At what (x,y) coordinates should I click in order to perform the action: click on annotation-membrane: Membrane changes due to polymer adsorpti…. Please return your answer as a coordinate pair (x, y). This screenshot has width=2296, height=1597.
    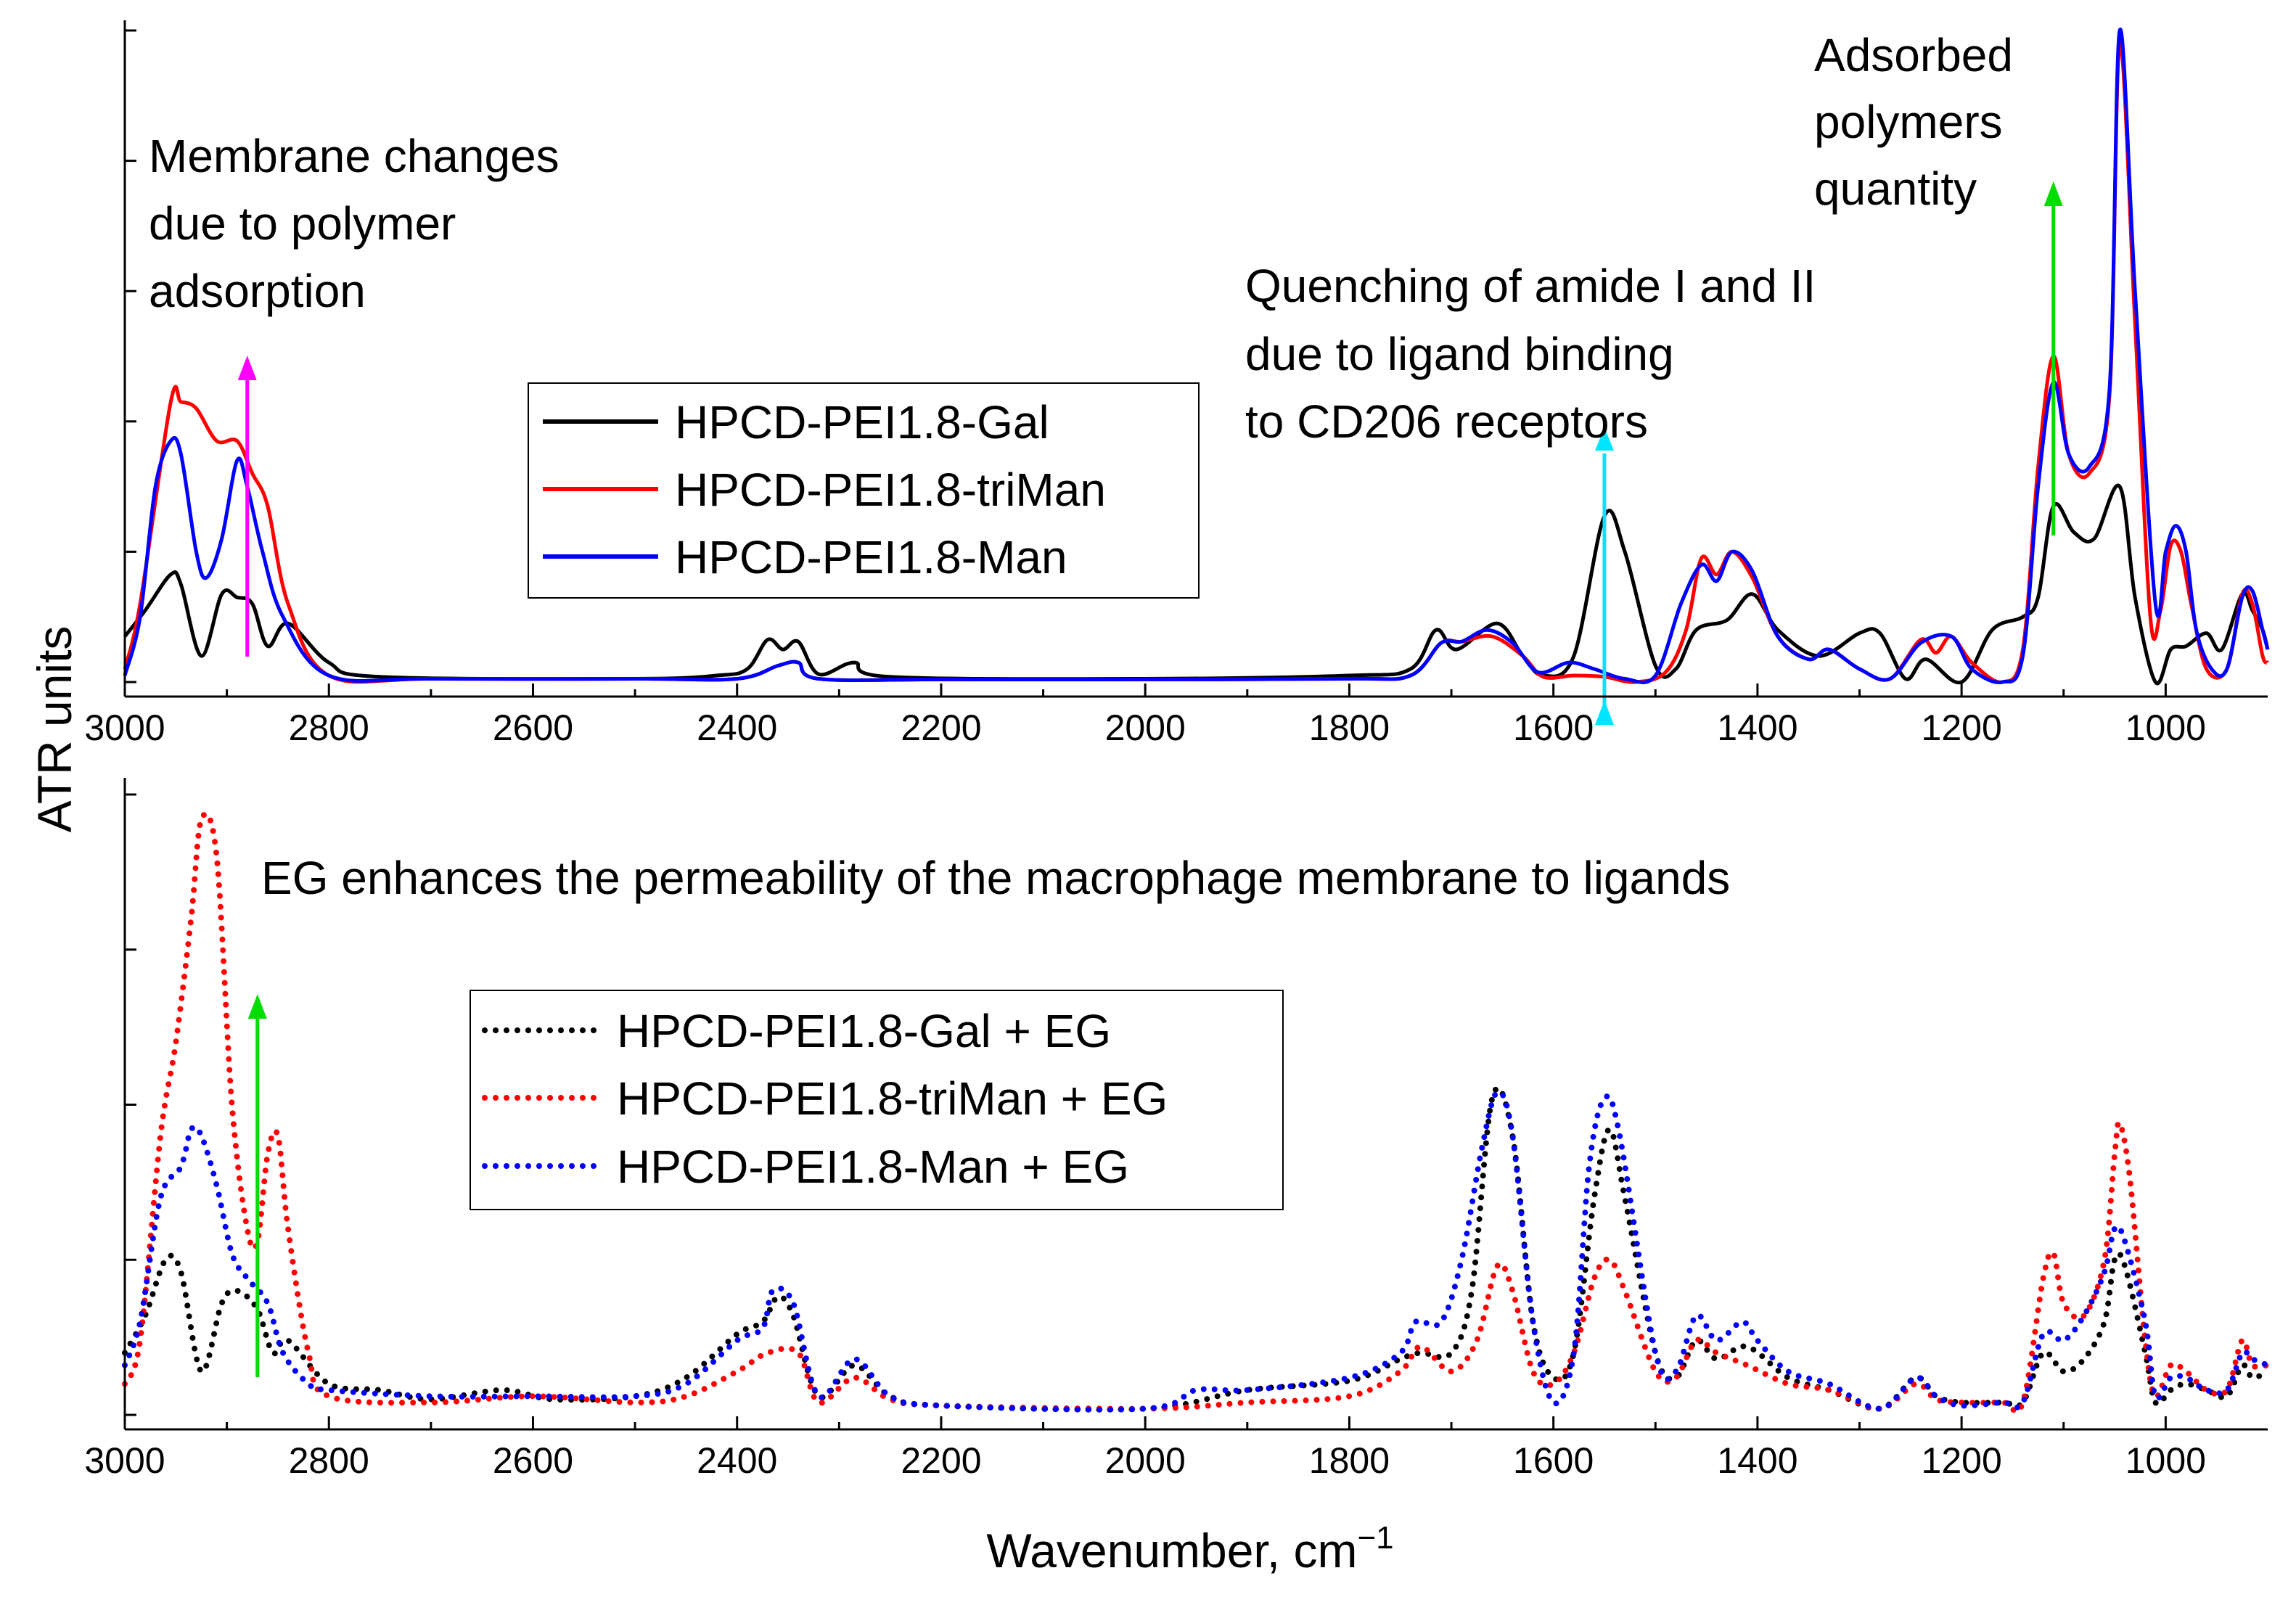
    Looking at the image, I should click on (360, 223).